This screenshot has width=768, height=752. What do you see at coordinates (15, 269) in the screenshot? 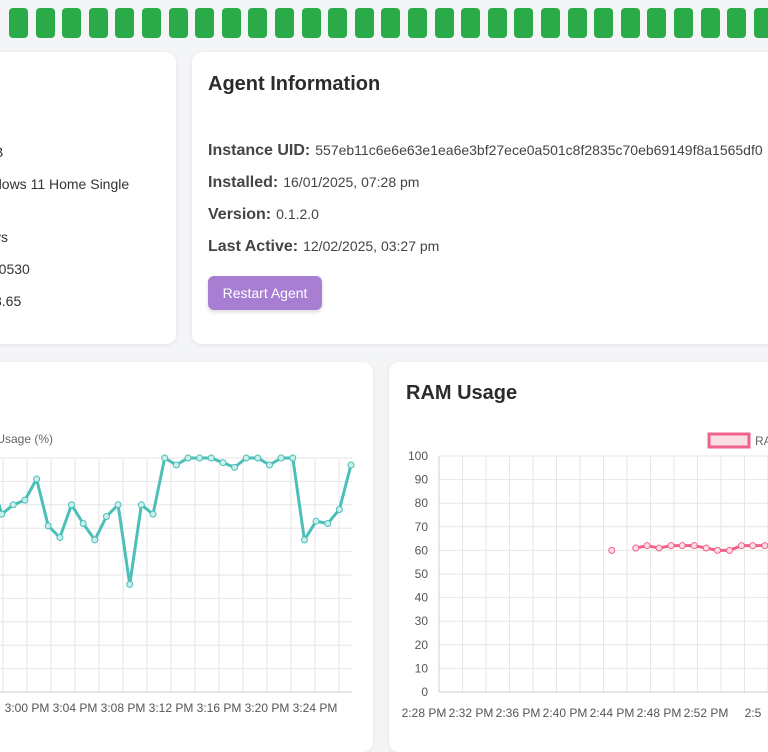
I see `system-info-line: -0530` at bounding box center [15, 269].